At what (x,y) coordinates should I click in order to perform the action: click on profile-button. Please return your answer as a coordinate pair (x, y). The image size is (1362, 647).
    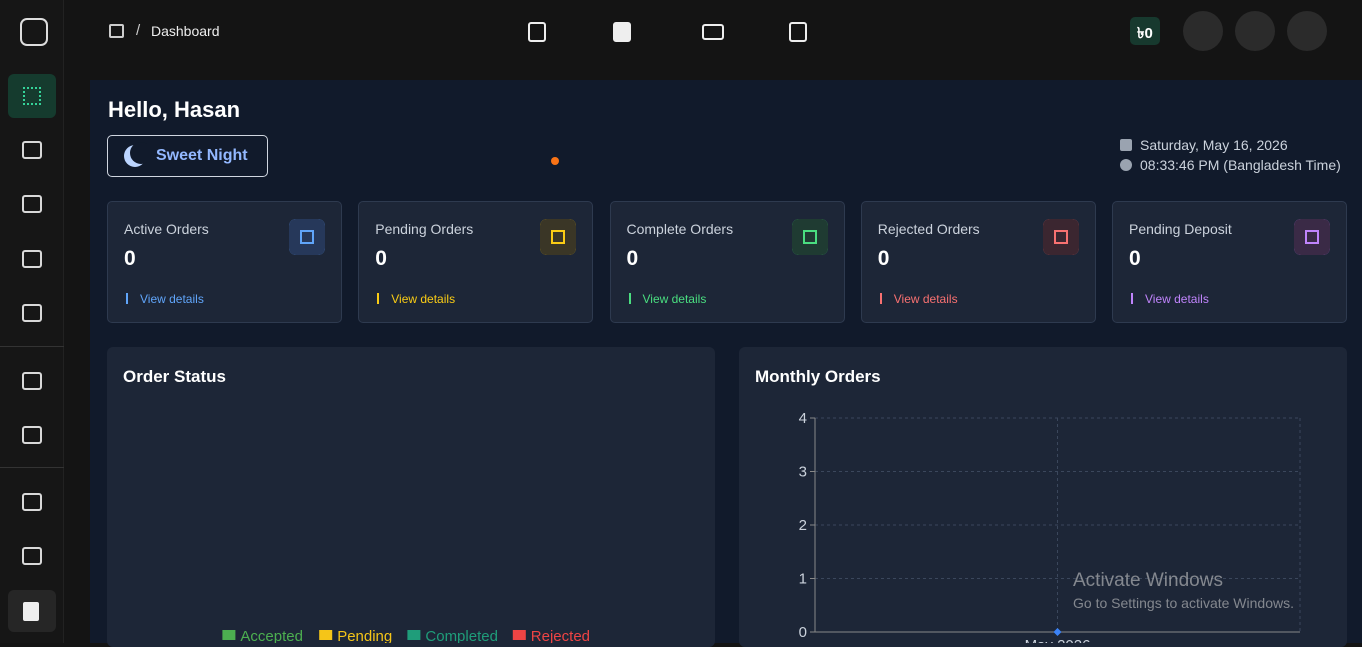
    Looking at the image, I should click on (1307, 31).